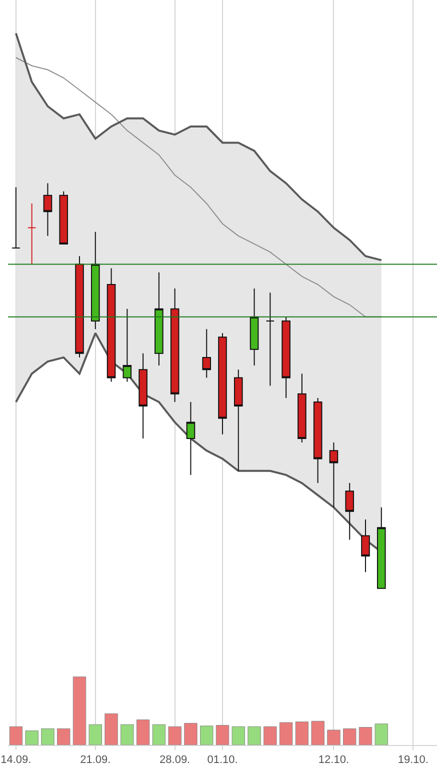 Image resolution: width=437 pixels, height=775 pixels. What do you see at coordinates (95, 760) in the screenshot?
I see `x-tick-label: 21.09.` at bounding box center [95, 760].